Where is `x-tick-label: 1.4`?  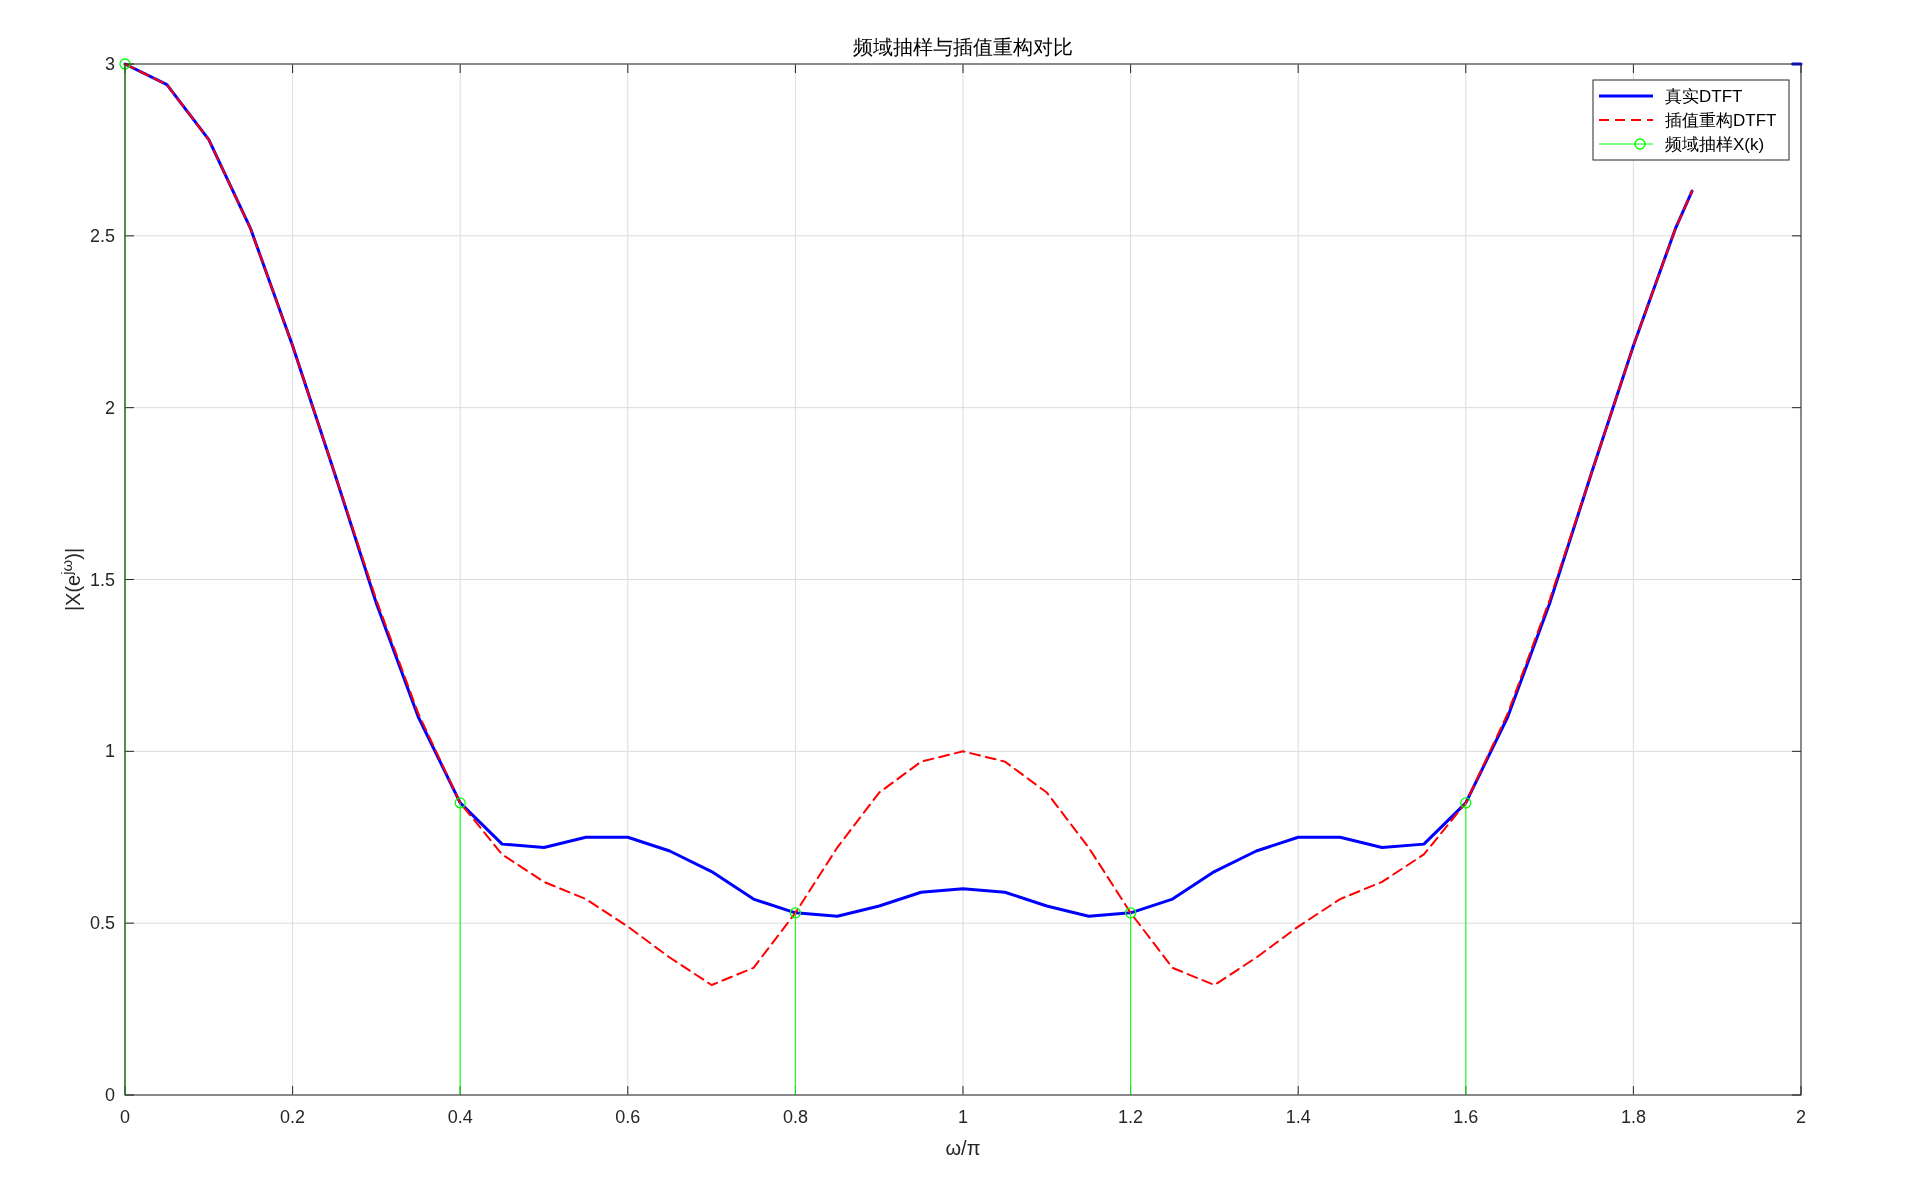 x-tick-label: 1.4 is located at coordinates (1298, 1117).